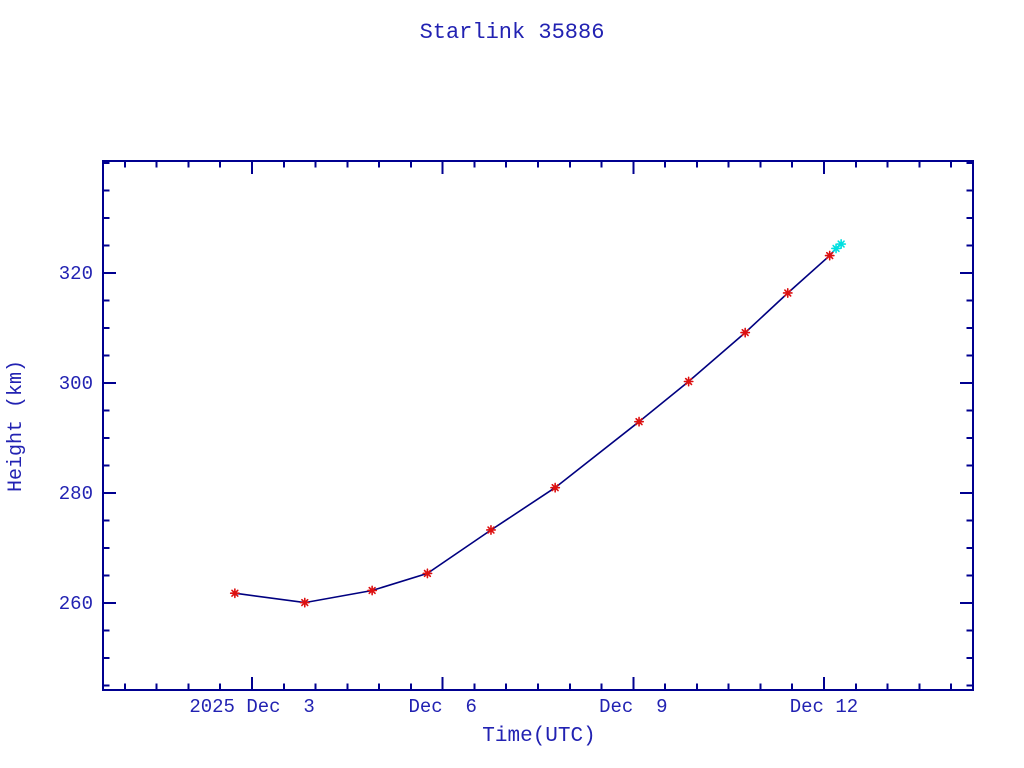  What do you see at coordinates (512, 32) in the screenshot?
I see `chart-title: Starlink 35886` at bounding box center [512, 32].